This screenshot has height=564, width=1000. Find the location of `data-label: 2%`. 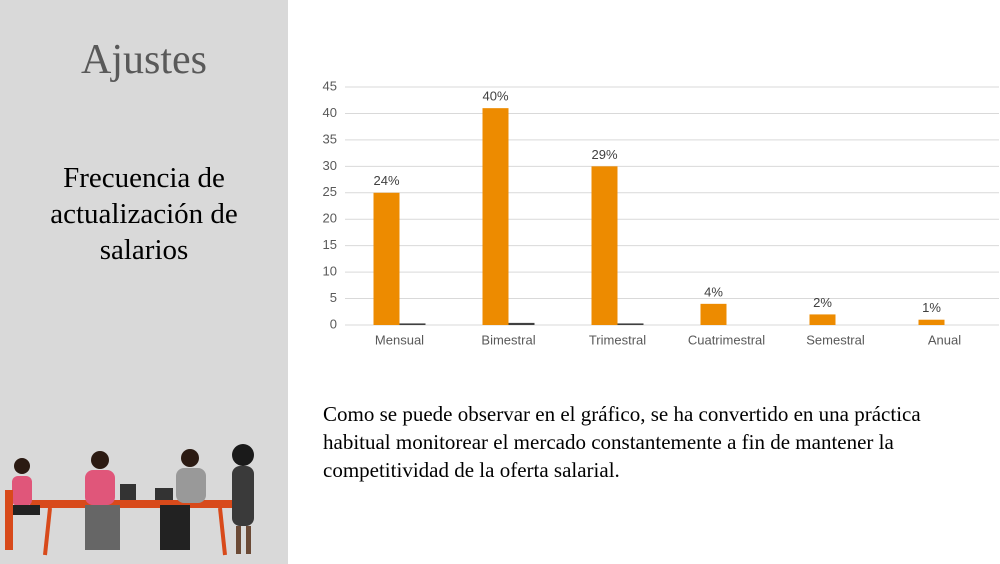

data-label: 2% is located at coordinates (822, 302).